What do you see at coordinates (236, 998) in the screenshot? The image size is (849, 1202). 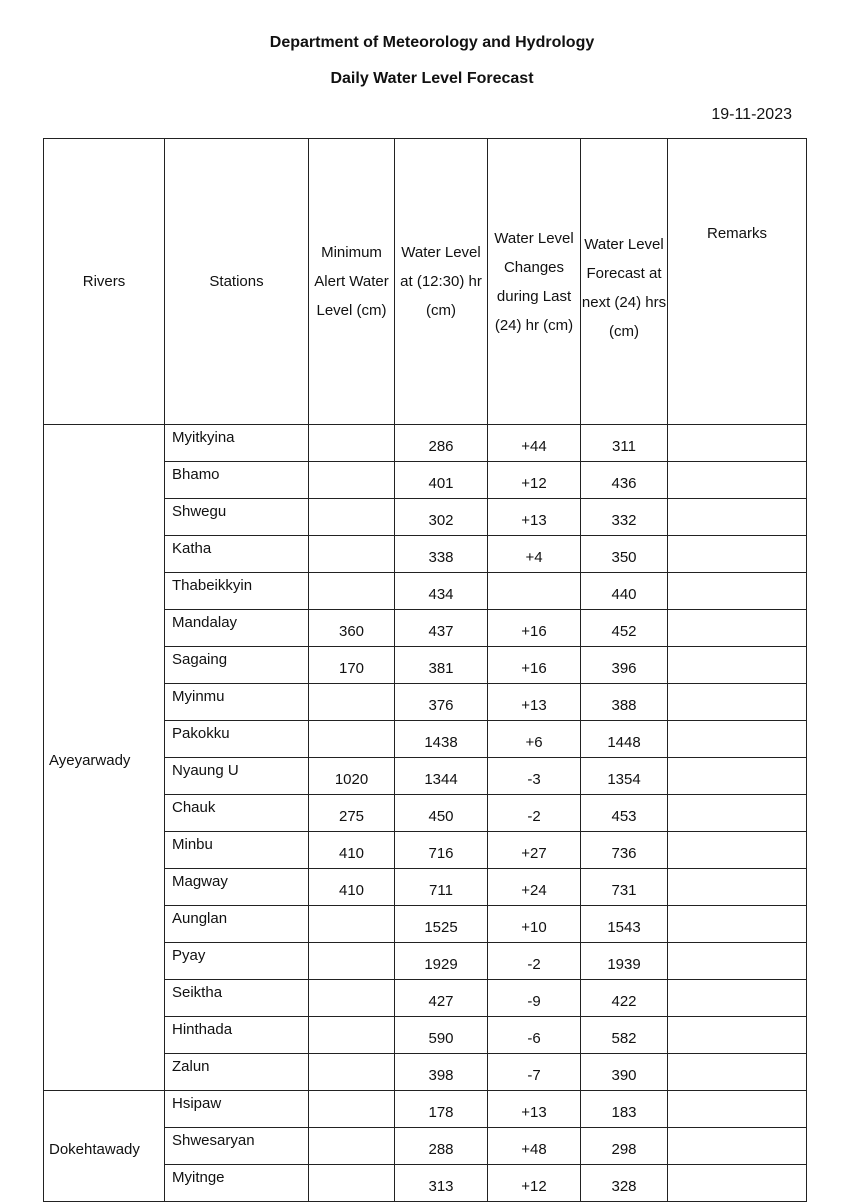 I see `station-cell: Seiktha` at bounding box center [236, 998].